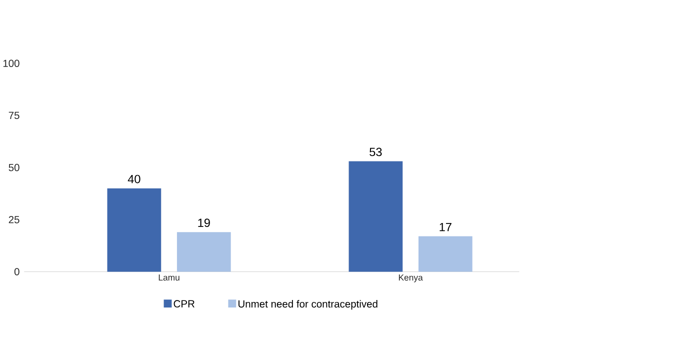 The width and height of the screenshot is (680, 341). What do you see at coordinates (14, 168) in the screenshot?
I see `y-tick-label: 50` at bounding box center [14, 168].